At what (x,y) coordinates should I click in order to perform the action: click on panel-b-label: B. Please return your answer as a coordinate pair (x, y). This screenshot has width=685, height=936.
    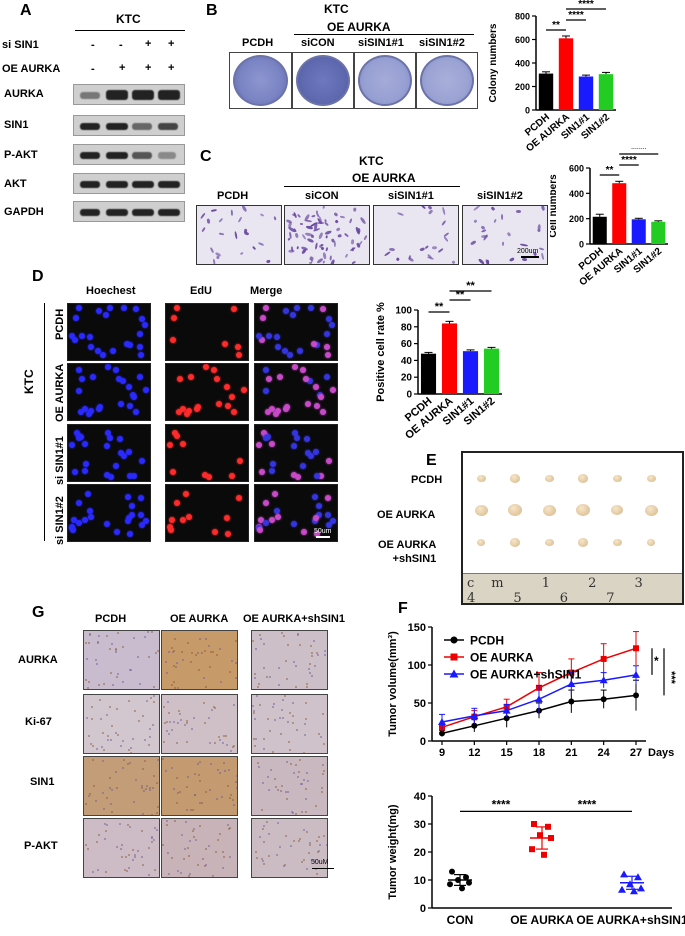
    Looking at the image, I should click on (212, 10).